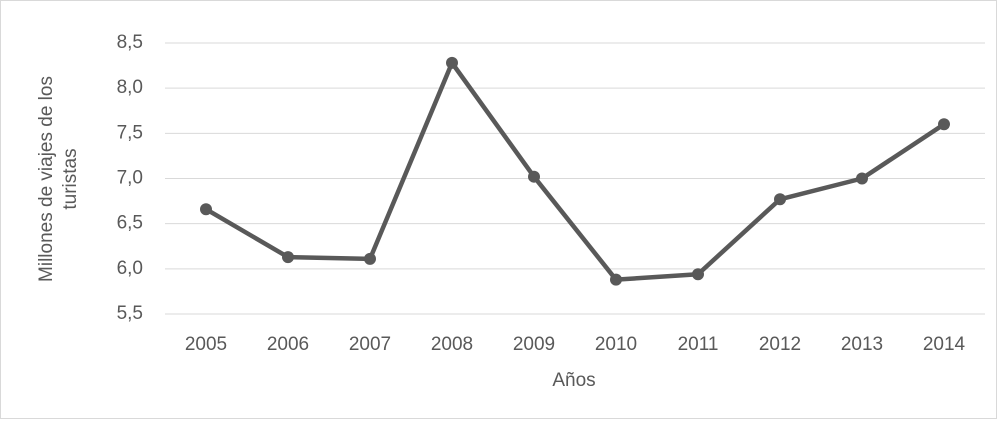 The height and width of the screenshot is (424, 997). I want to click on y-tick-label: 6,0, so click(130, 268).